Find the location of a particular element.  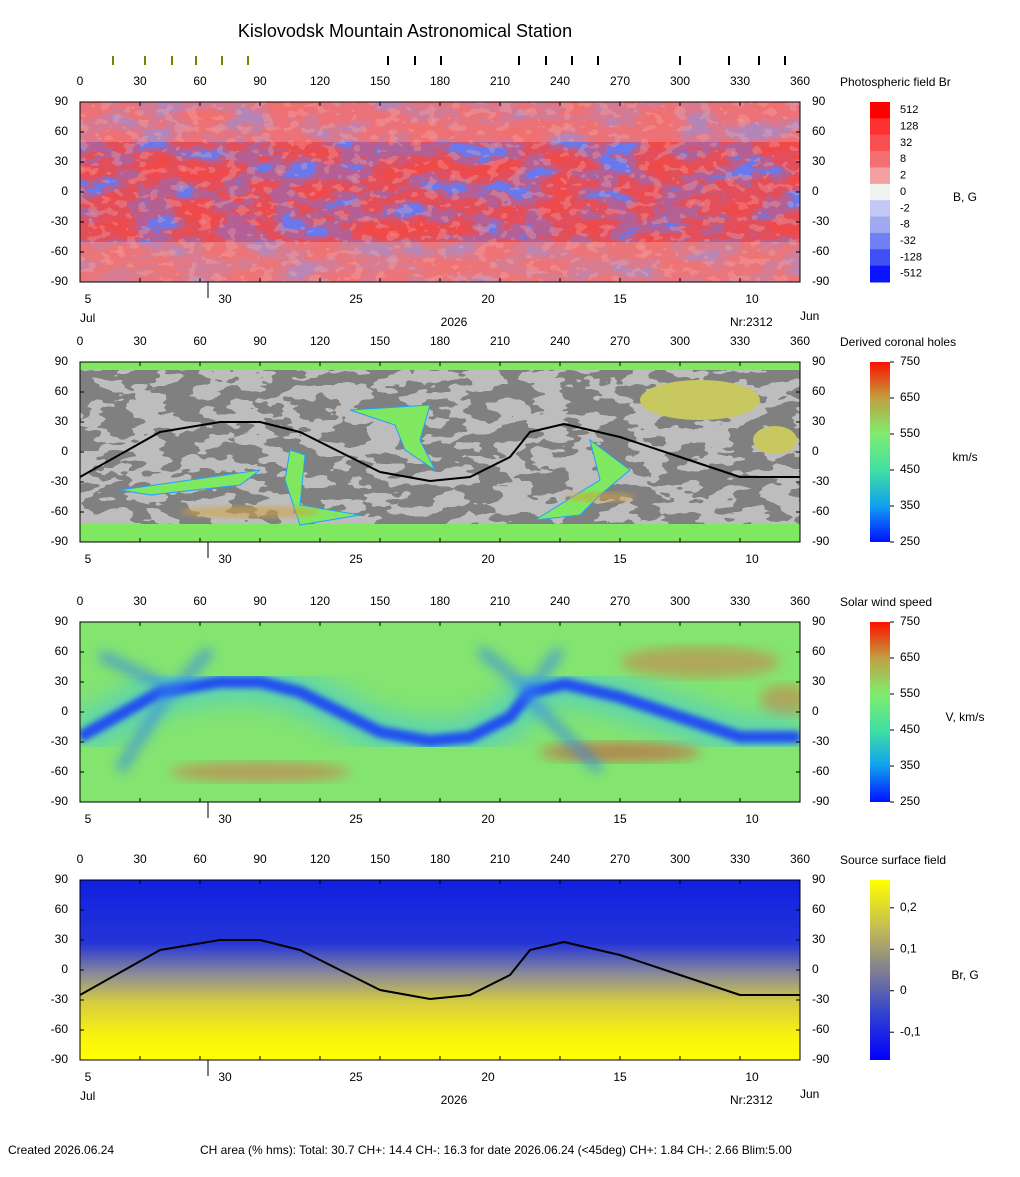

colorbar-tick-label: 2 is located at coordinates (903, 176).